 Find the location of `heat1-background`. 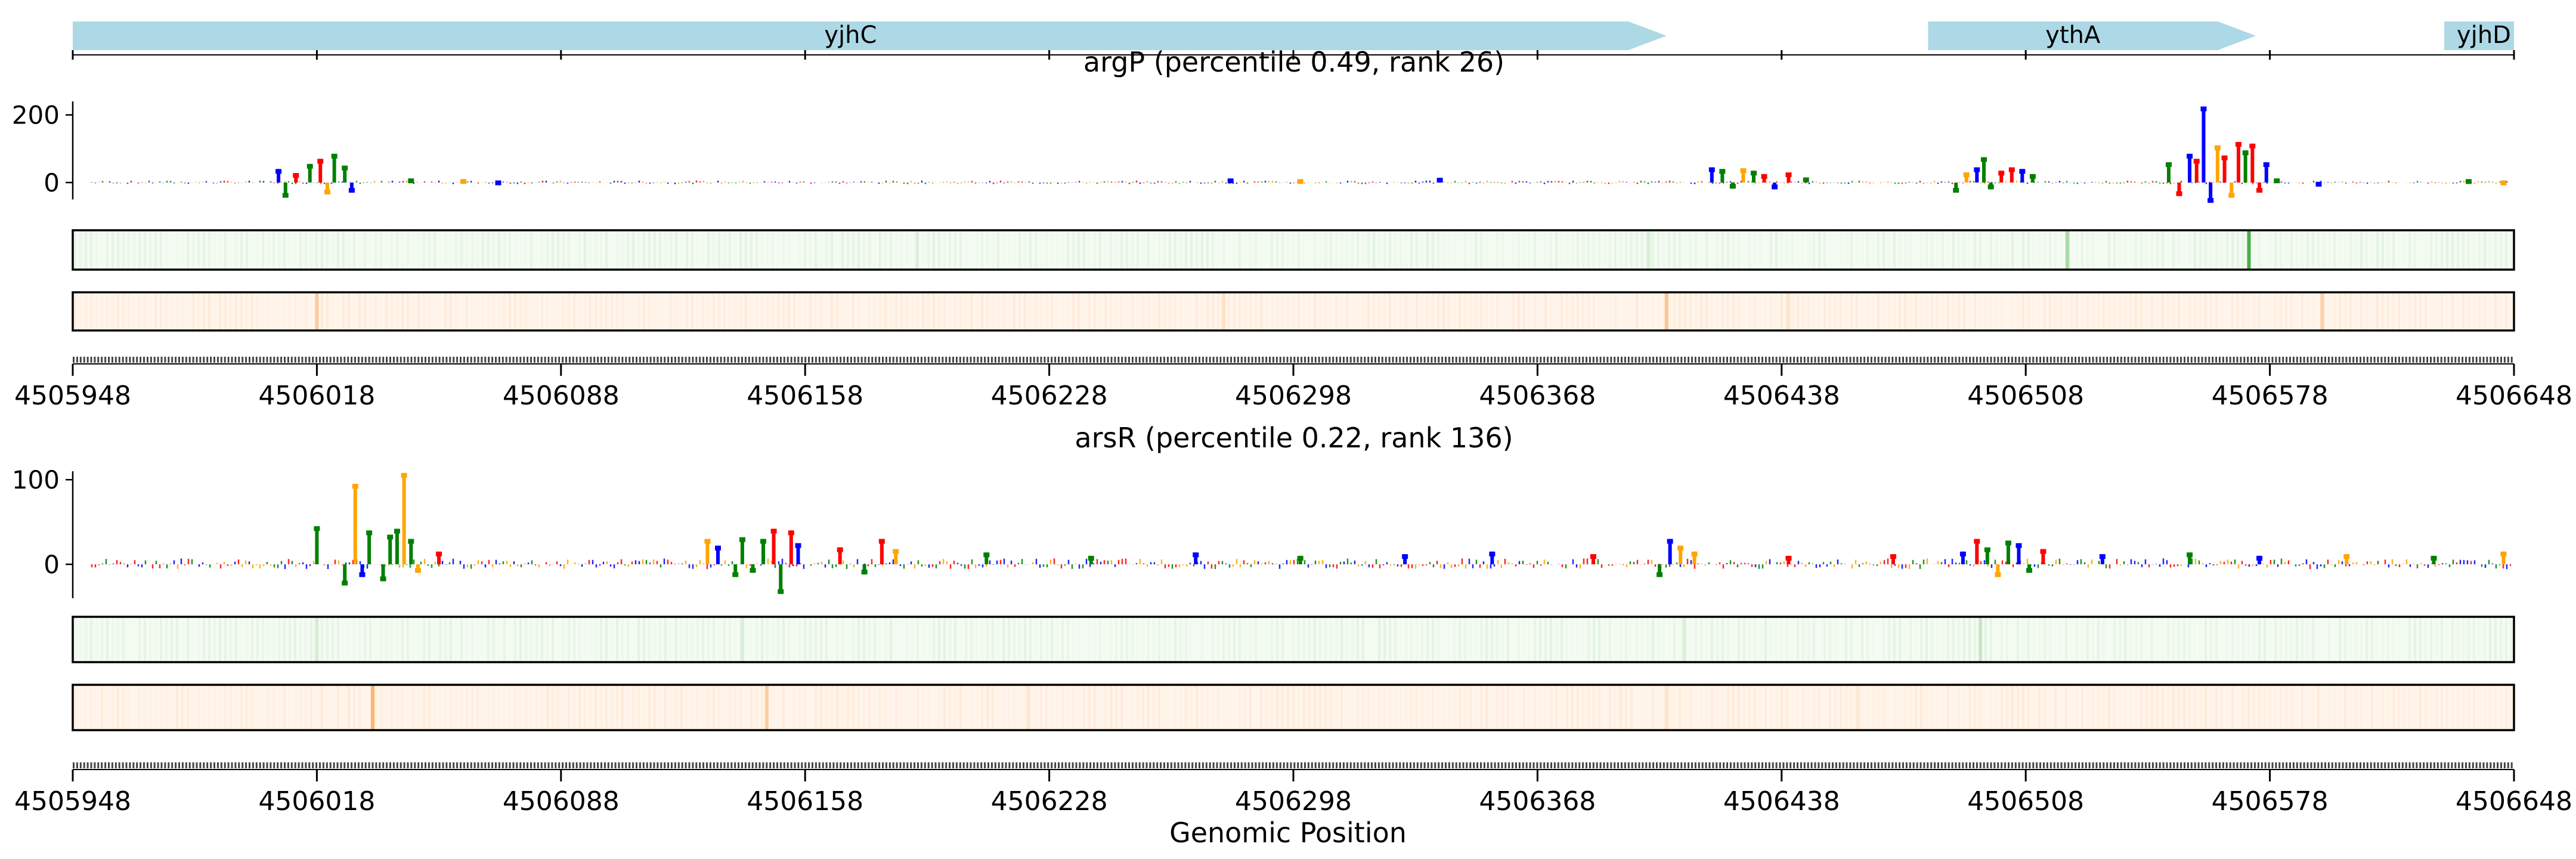

heat1-background is located at coordinates (1293, 250).